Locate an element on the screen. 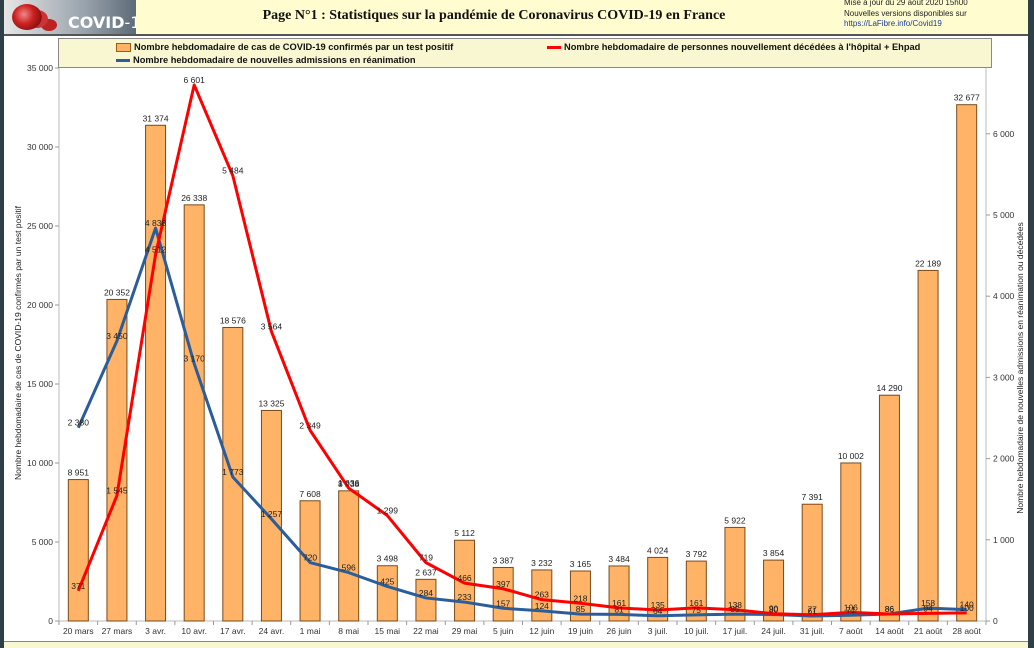  deaths-data-label: 1 545 is located at coordinates (117, 491).